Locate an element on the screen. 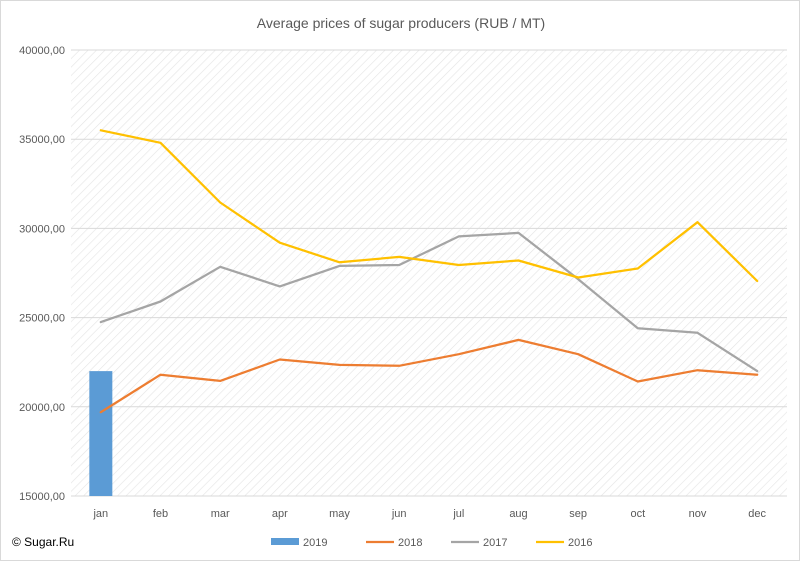 This screenshot has width=800, height=562. legend-item-2019: 2019 is located at coordinates (299, 543).